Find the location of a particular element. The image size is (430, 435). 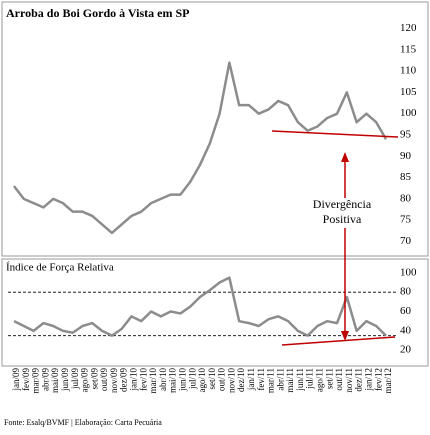

annotation: Positiva is located at coordinates (342, 219).